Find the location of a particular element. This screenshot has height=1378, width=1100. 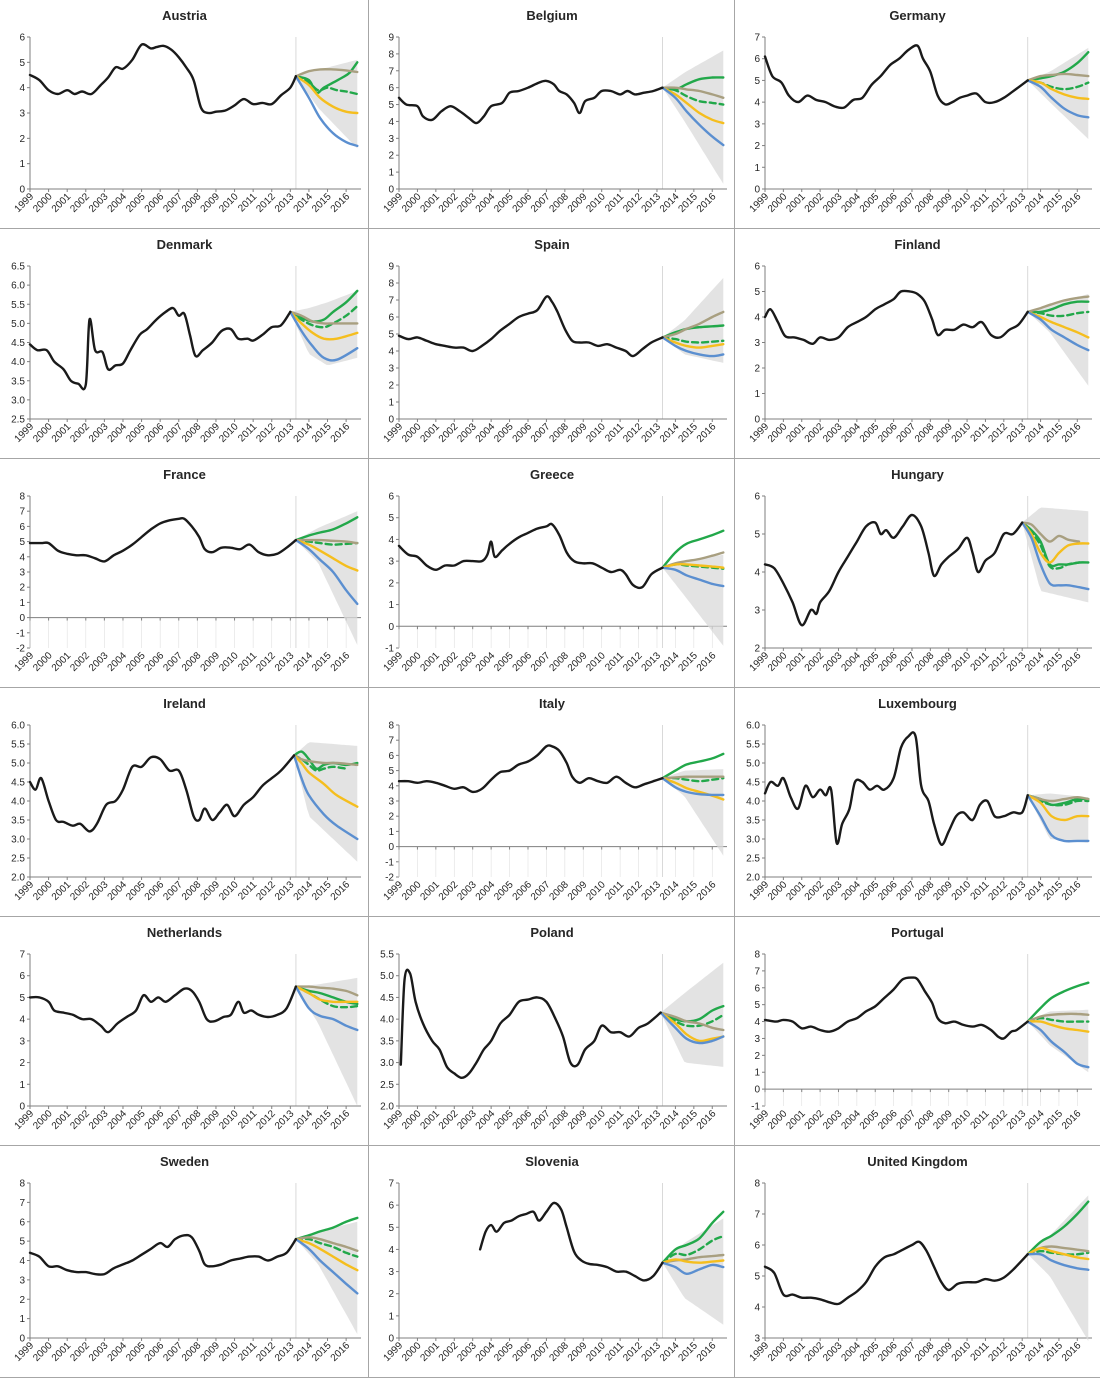

x-tick-label: 2014 is located at coordinates (1035, 1352).